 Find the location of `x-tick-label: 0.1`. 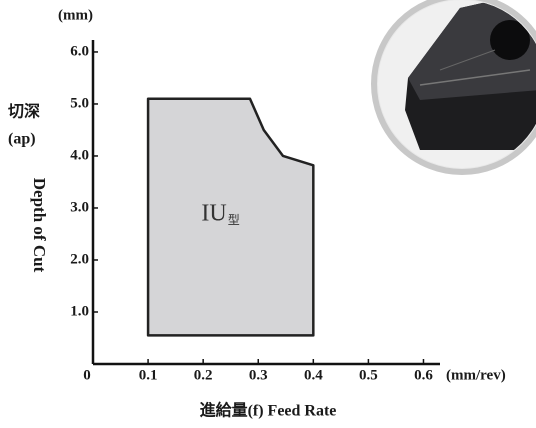

x-tick-label: 0.1 is located at coordinates (148, 375).